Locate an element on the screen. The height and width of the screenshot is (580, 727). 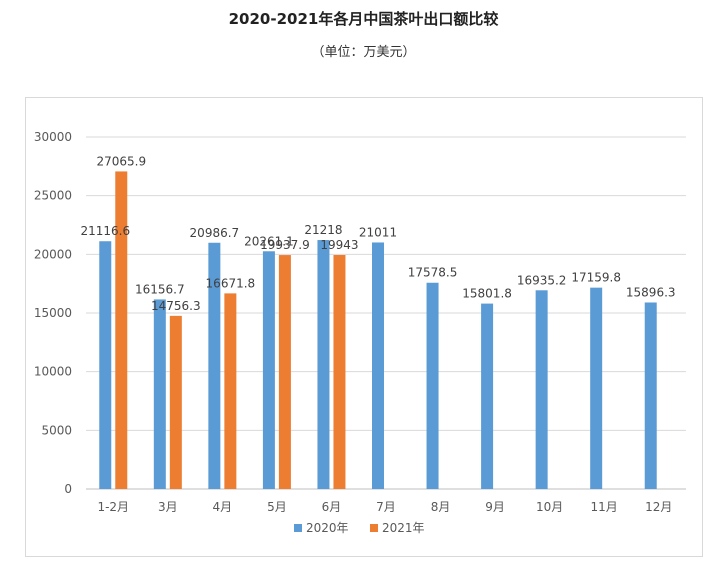
y-tick-label: 10000 is located at coordinates (53, 372).